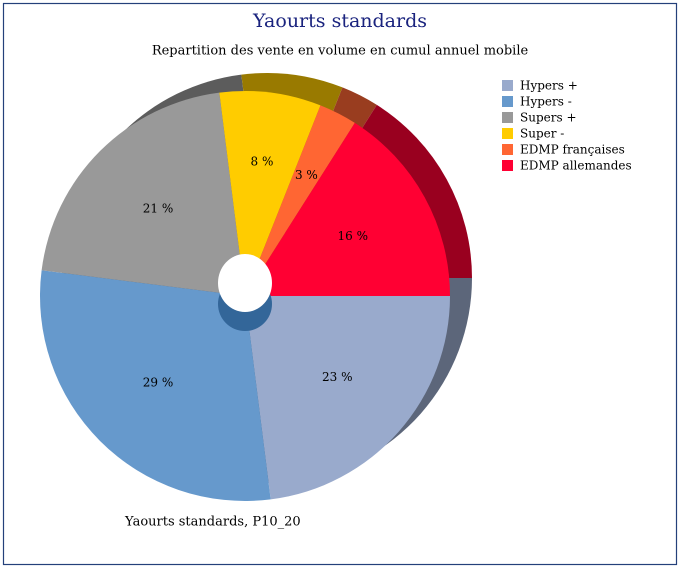 The height and width of the screenshot is (572, 680). What do you see at coordinates (245, 283) in the screenshot?
I see `hole` at bounding box center [245, 283].